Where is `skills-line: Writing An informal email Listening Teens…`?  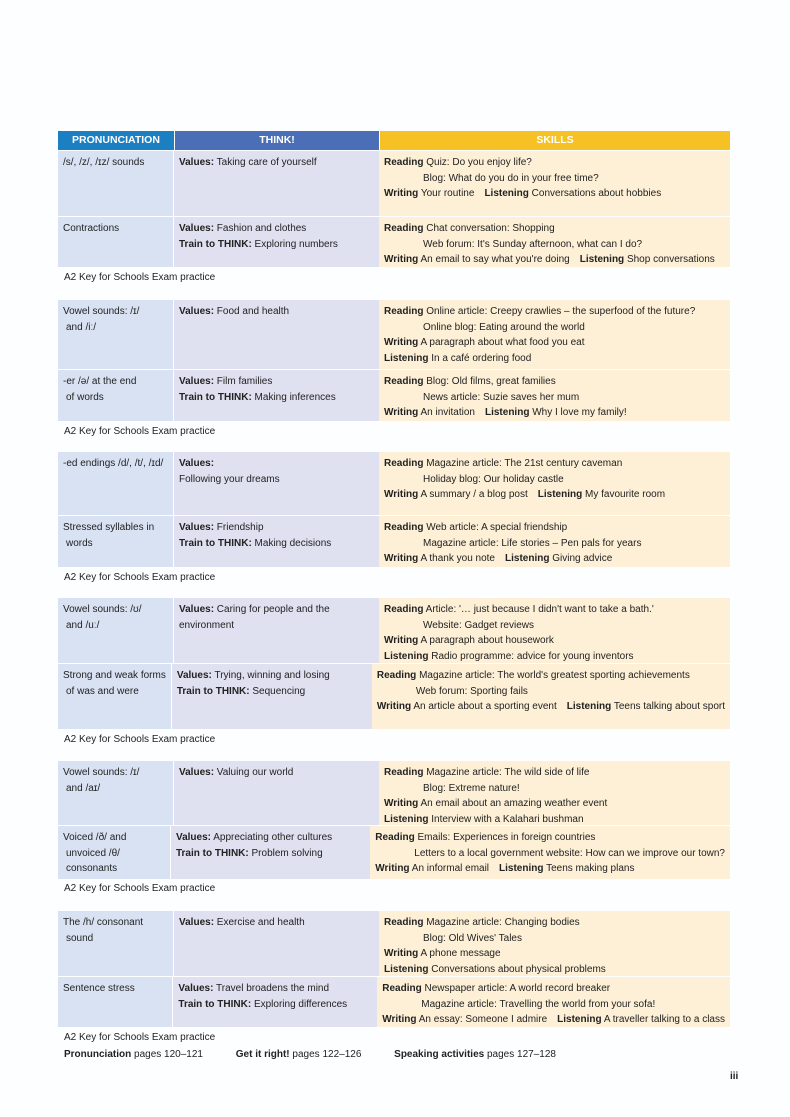 skills-line: Writing An informal email Listening Teens… is located at coordinates (550, 869).